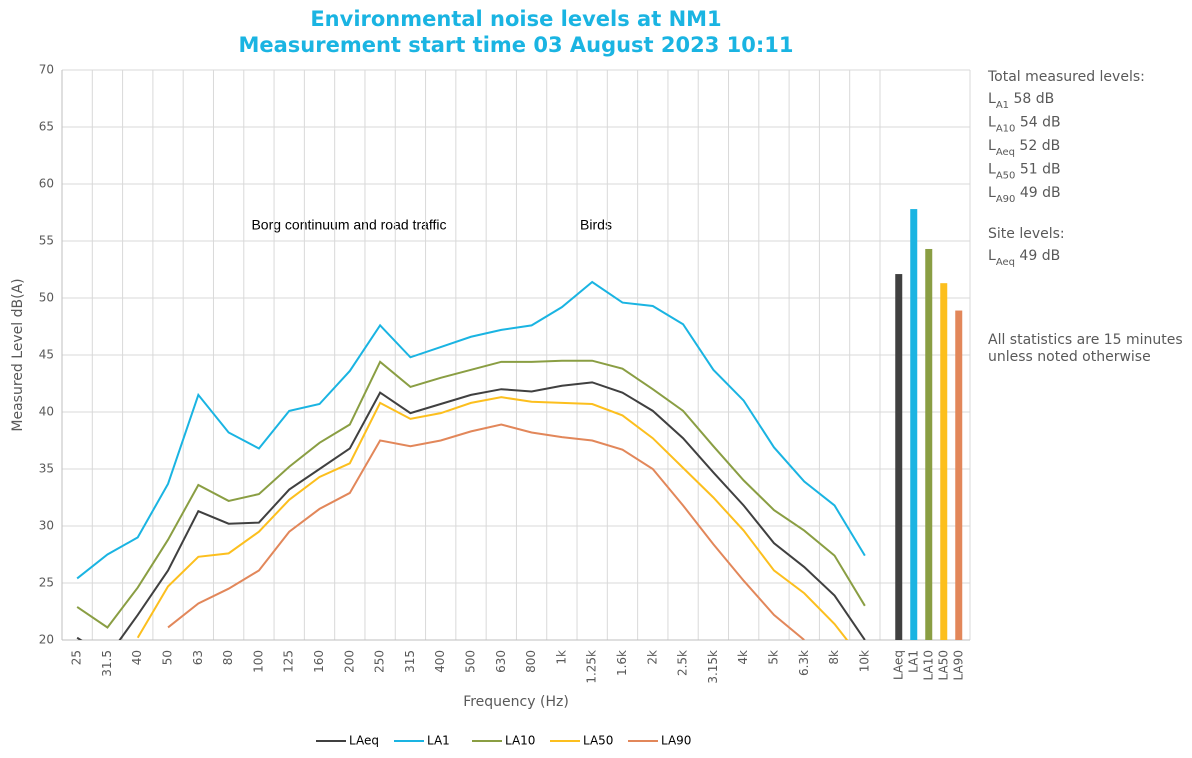 The image size is (1192, 758). Describe the element at coordinates (46, 640) in the screenshot. I see `y-tick-label: 20` at that location.